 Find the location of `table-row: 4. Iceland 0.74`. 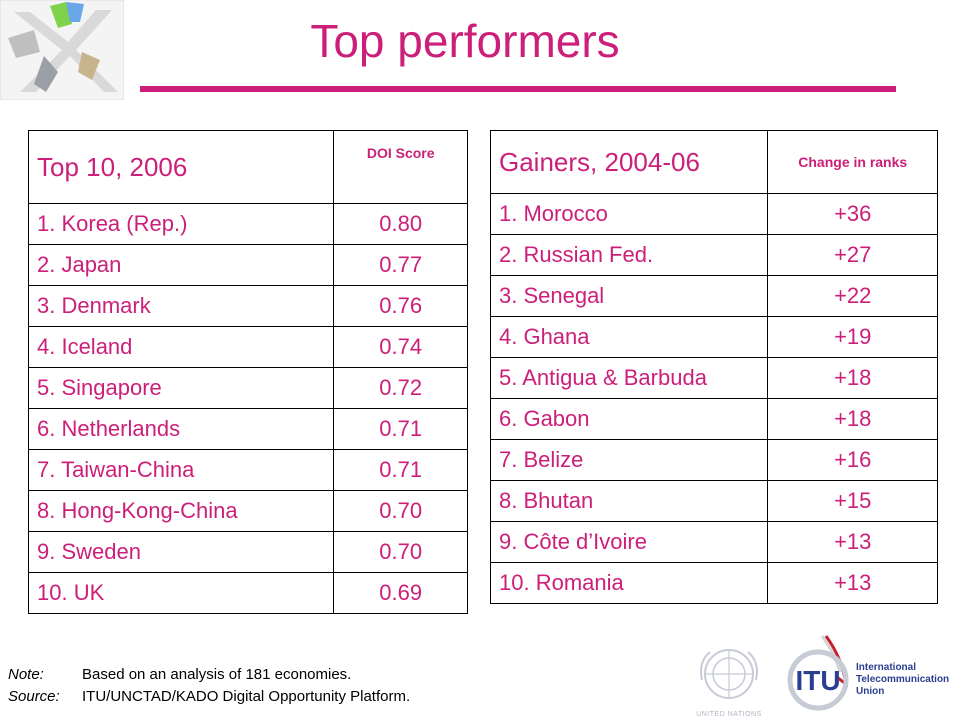

table-row: 4. Iceland 0.74 is located at coordinates (247, 347).